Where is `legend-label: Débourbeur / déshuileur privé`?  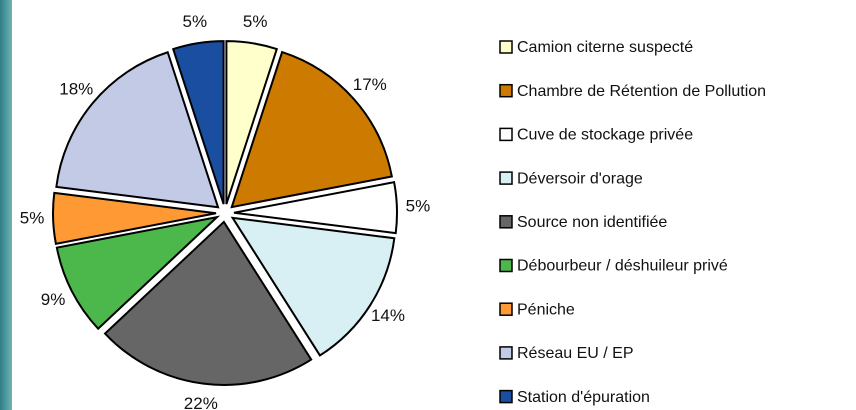 legend-label: Débourbeur / déshuileur privé is located at coordinates (622, 266).